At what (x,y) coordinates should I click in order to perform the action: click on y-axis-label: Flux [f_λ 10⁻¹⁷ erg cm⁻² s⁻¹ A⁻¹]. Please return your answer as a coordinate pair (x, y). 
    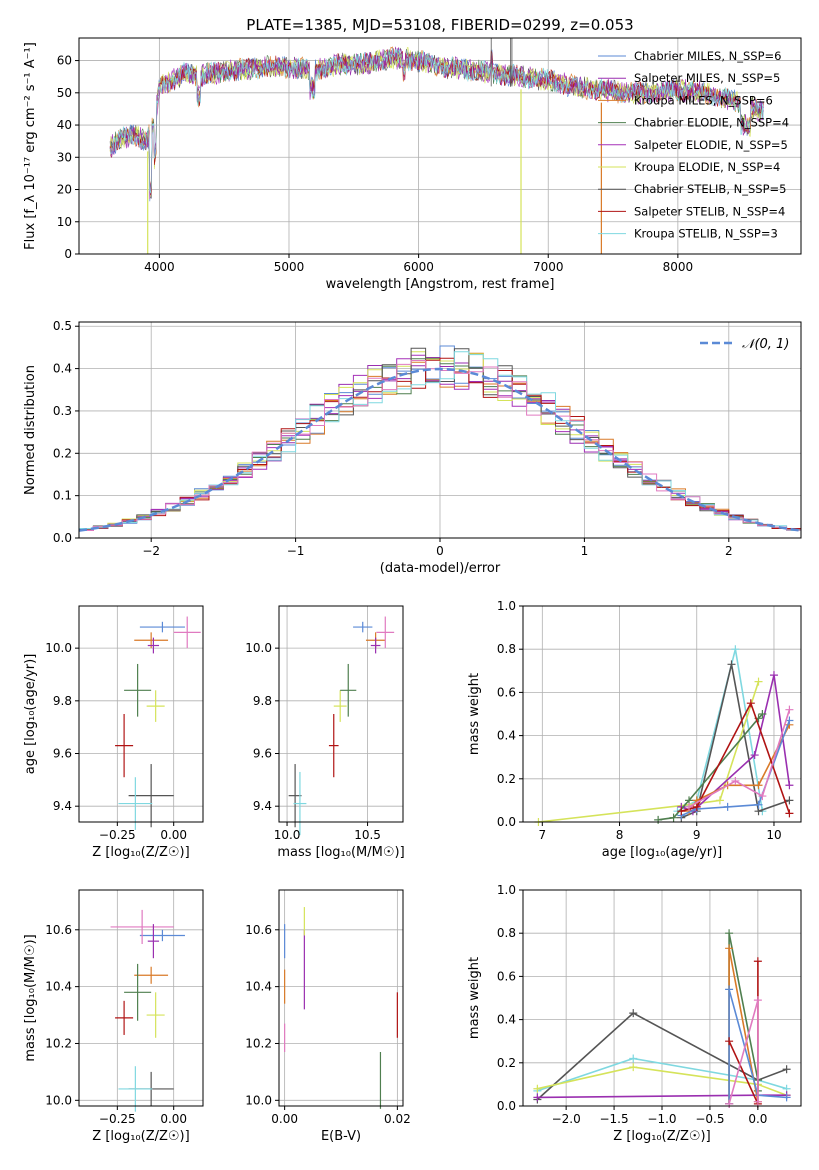
    Looking at the image, I should click on (30, 146).